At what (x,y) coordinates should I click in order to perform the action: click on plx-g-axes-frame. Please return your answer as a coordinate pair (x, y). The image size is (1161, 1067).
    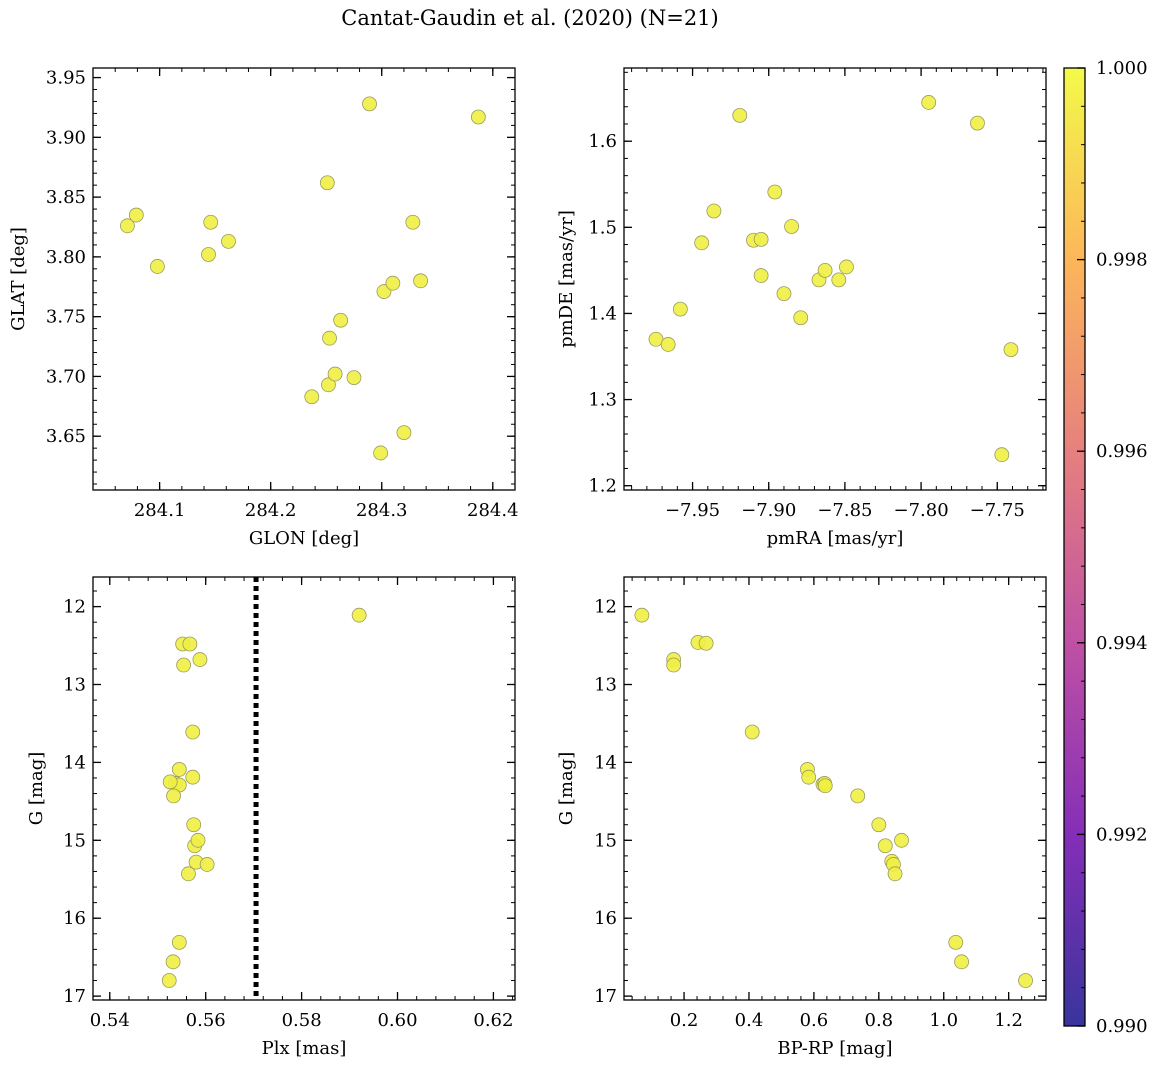
    Looking at the image, I should click on (304, 788).